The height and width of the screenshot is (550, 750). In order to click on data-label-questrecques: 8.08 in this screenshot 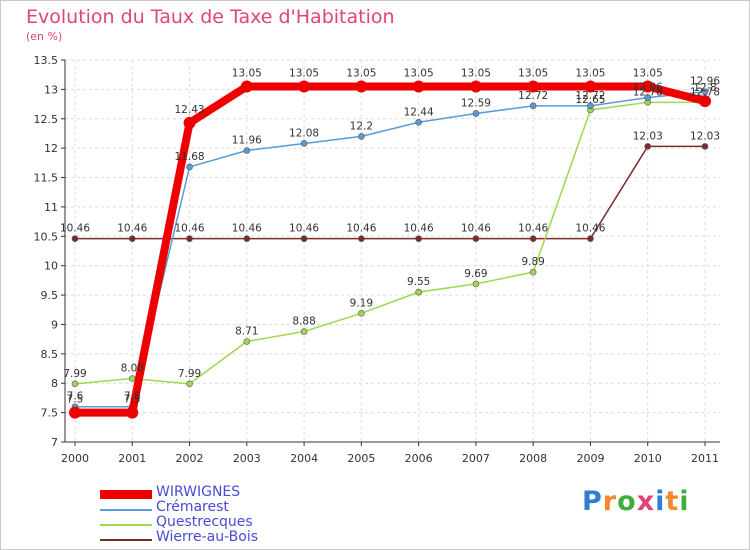, I will do `click(132, 369)`.